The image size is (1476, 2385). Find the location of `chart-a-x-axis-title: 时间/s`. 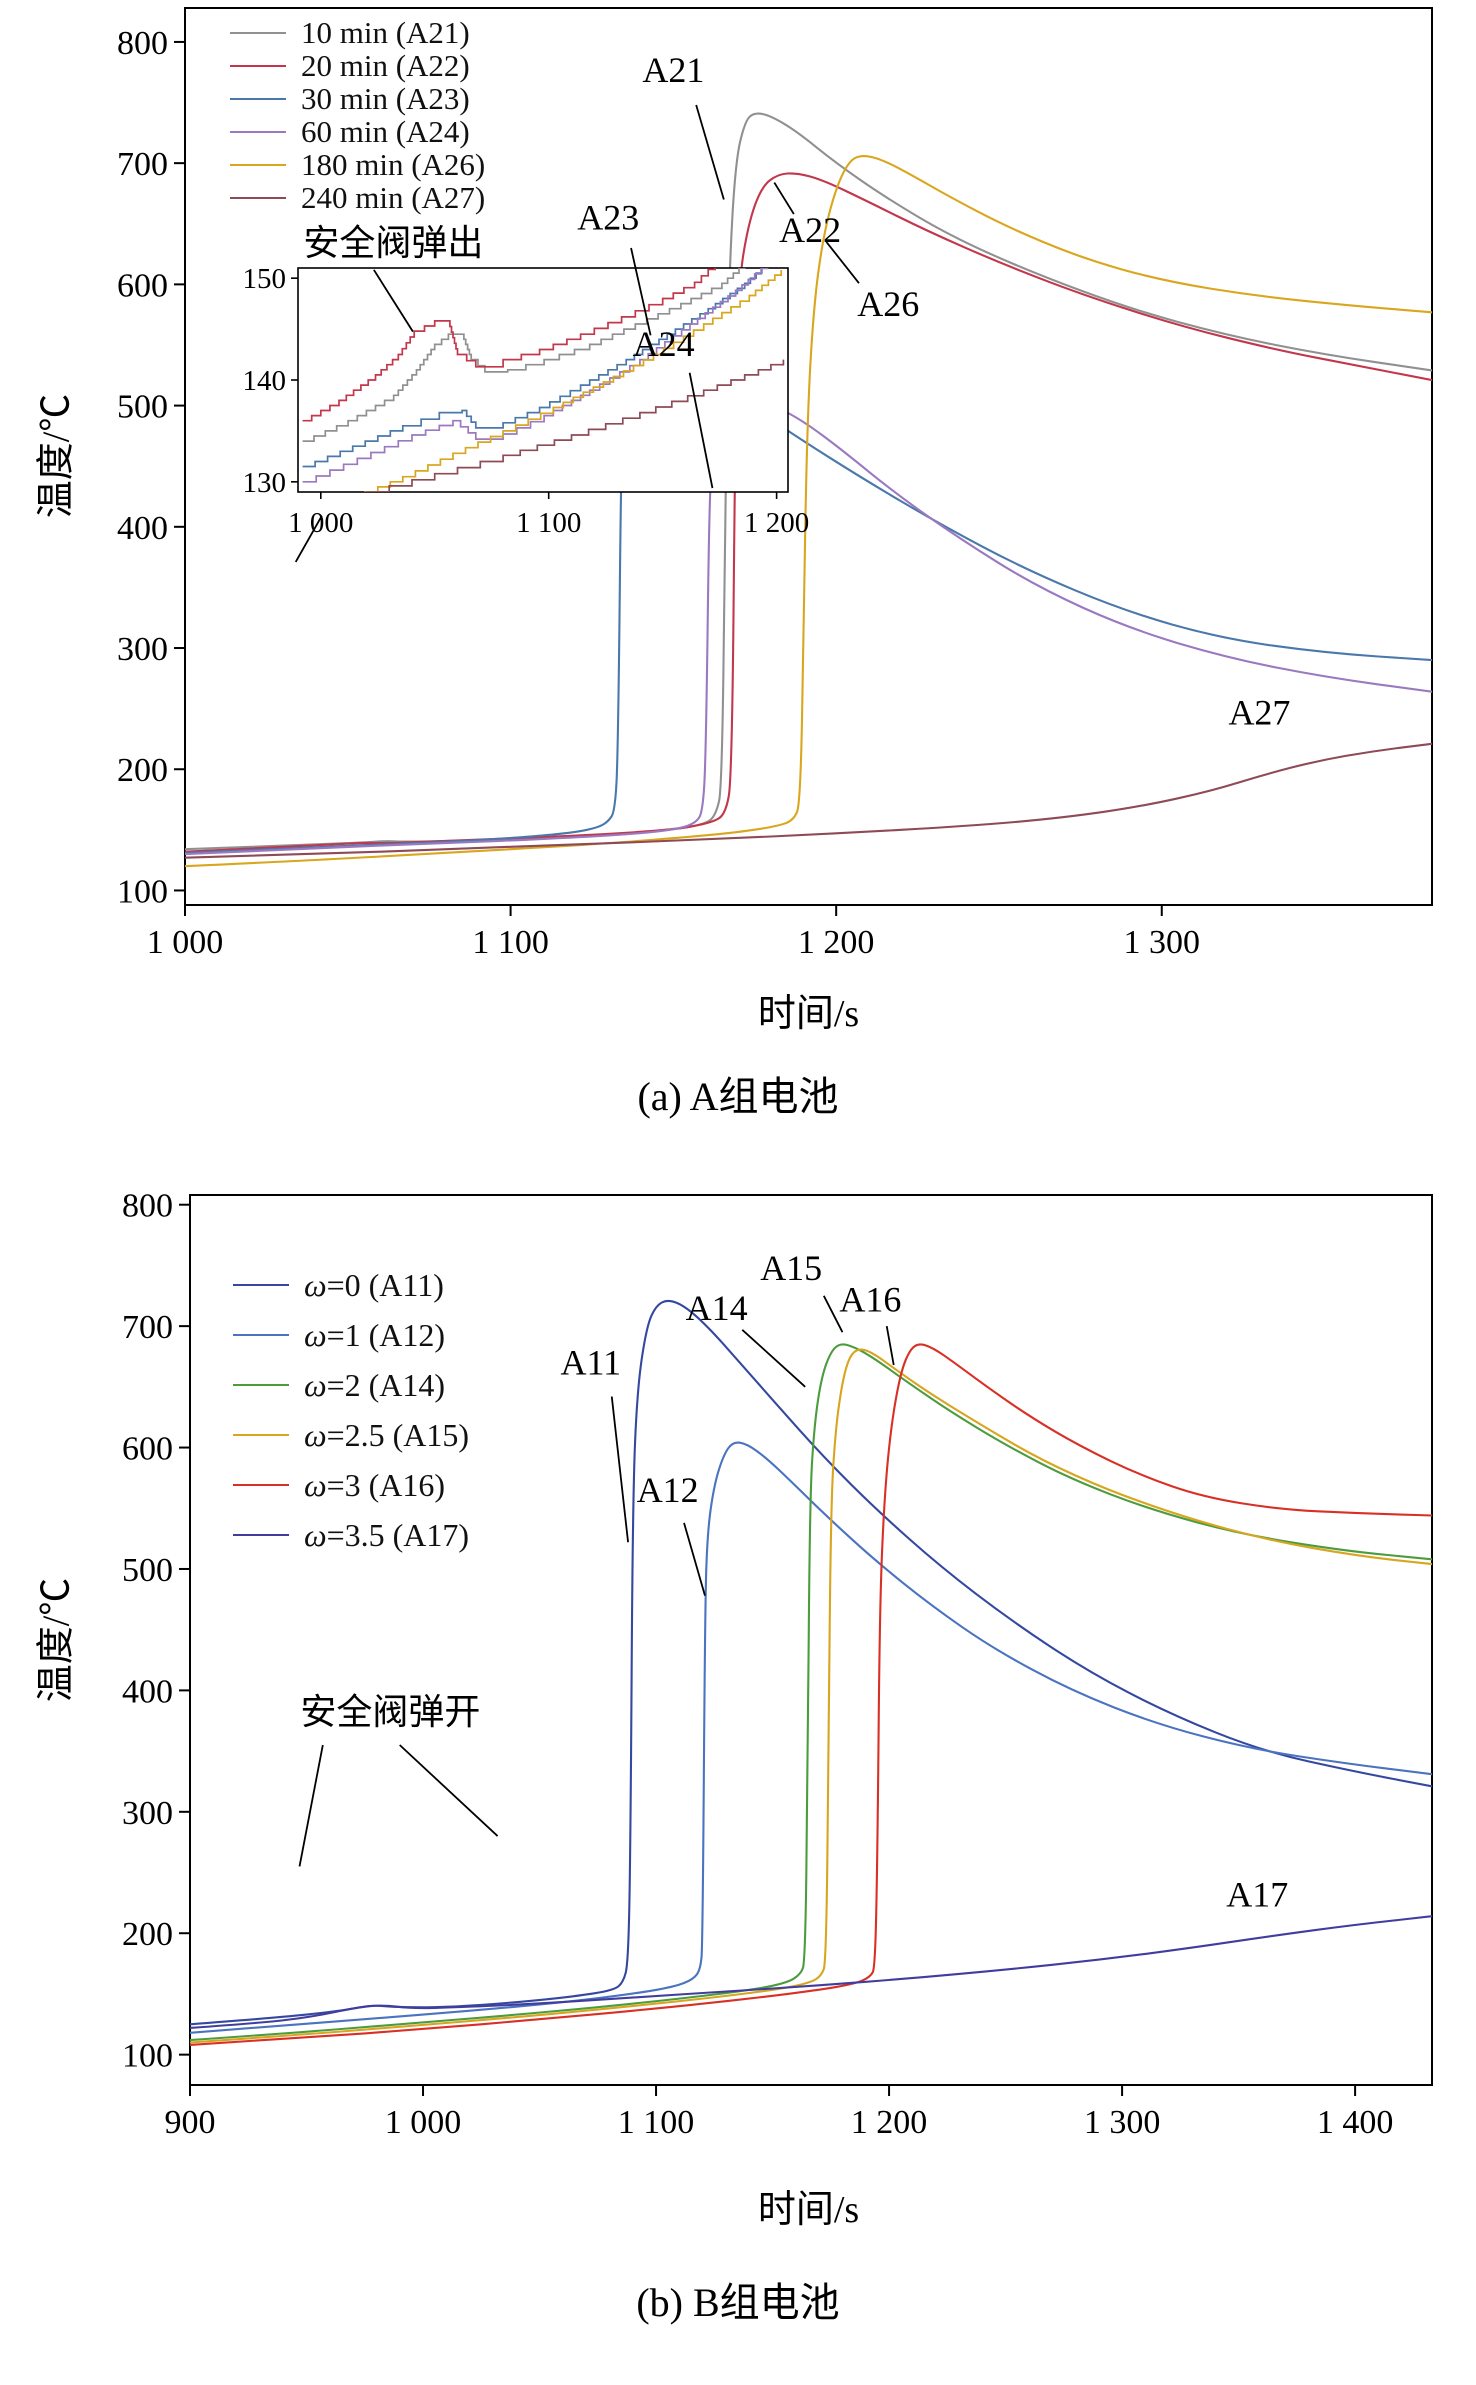

chart-a-x-axis-title: 时间/s is located at coordinates (808, 1014).